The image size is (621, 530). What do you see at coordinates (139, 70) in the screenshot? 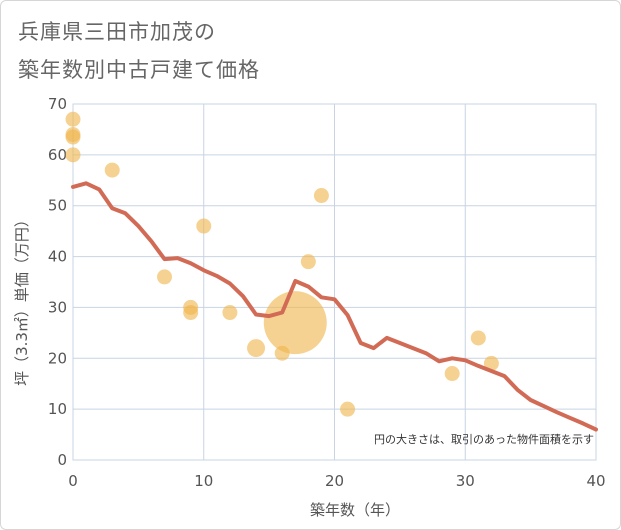
I see `chart-title-line2: 築年数別中古戸建て価格` at bounding box center [139, 70].